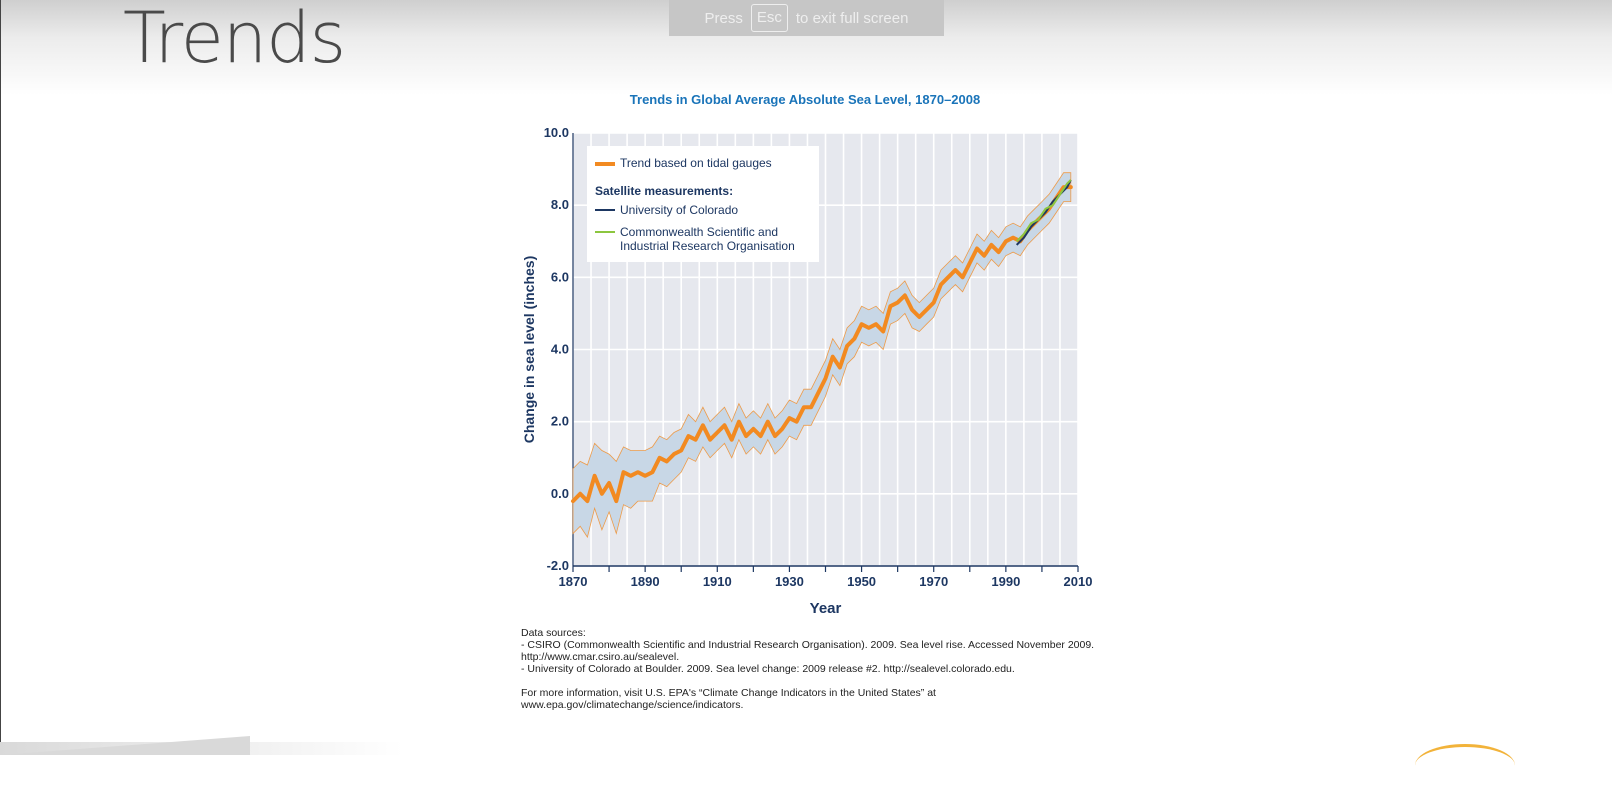 Image resolution: width=1612 pixels, height=787 pixels. What do you see at coordinates (861, 581) in the screenshot?
I see `x-tick-label: 1950` at bounding box center [861, 581].